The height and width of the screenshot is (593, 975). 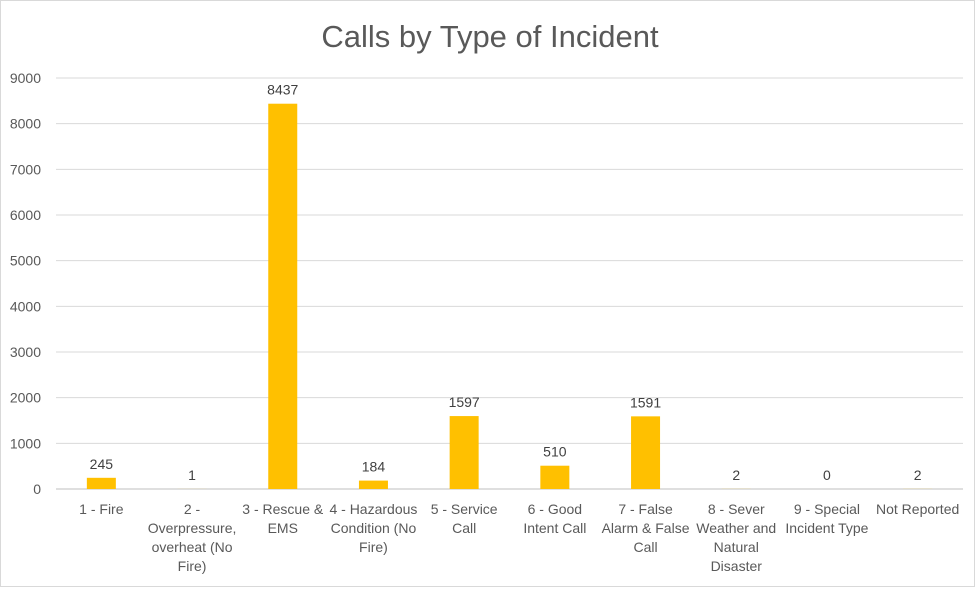 I want to click on data-label: 510, so click(x=555, y=452).